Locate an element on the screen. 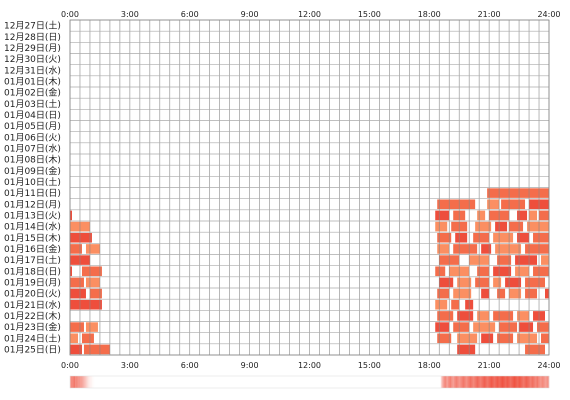 Image resolution: width=570 pixels, height=400 pixels. x-tick-label-bottom: 0:00 is located at coordinates (70, 365).